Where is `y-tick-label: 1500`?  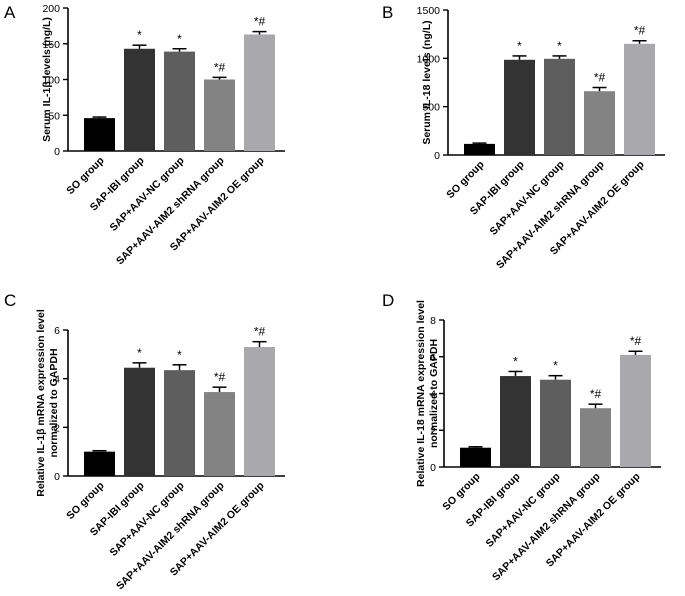 y-tick-label: 1500 is located at coordinates (429, 11).